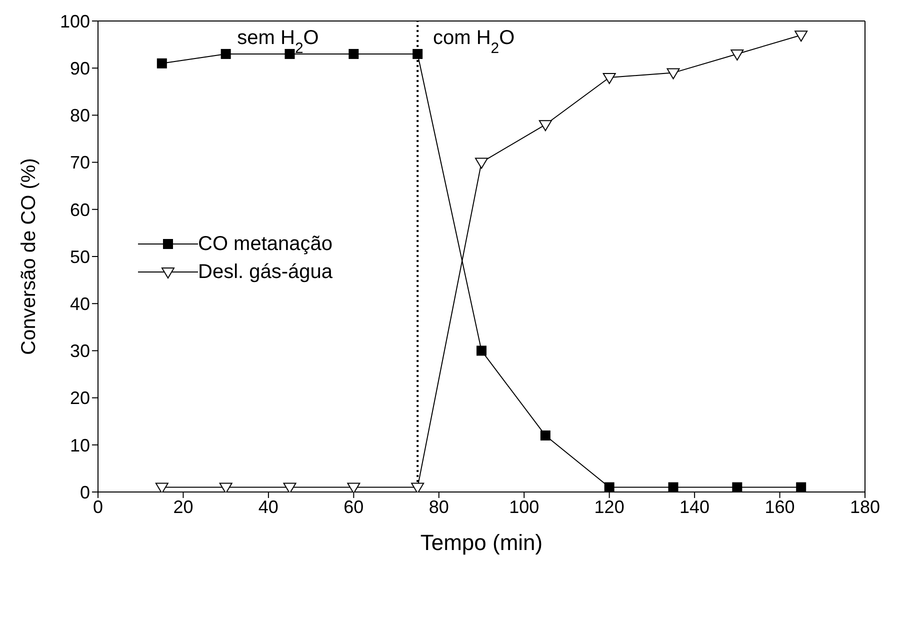 The width and height of the screenshot is (902, 620). Describe the element at coordinates (75, 21) in the screenshot. I see `y-tick-label: 100` at that location.